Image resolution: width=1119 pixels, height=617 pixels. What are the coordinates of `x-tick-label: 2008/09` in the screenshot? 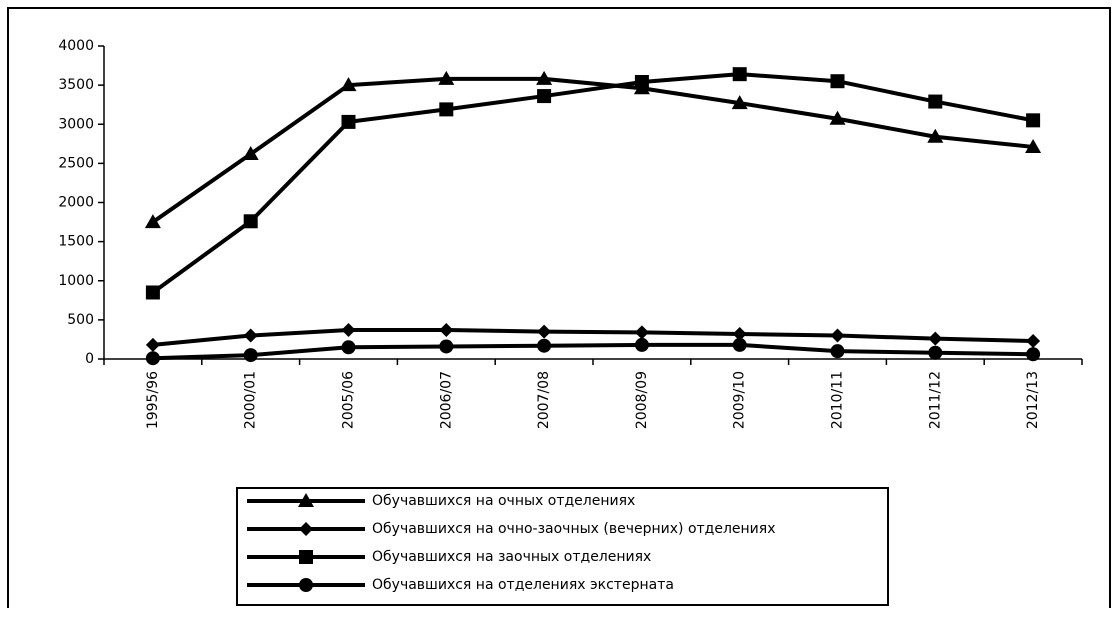 It's located at (642, 400).